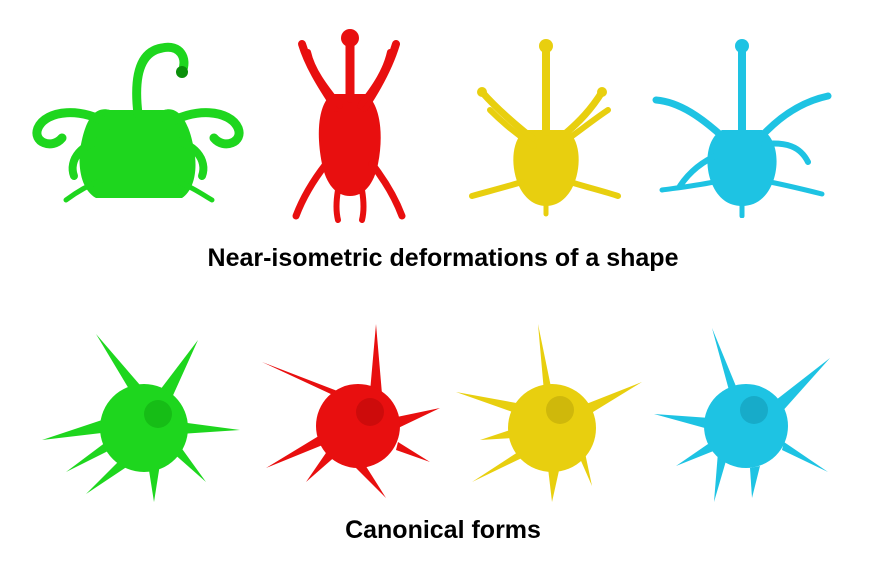 The height and width of the screenshot is (576, 886). I want to click on deformed-shape-red, so click(349, 124).